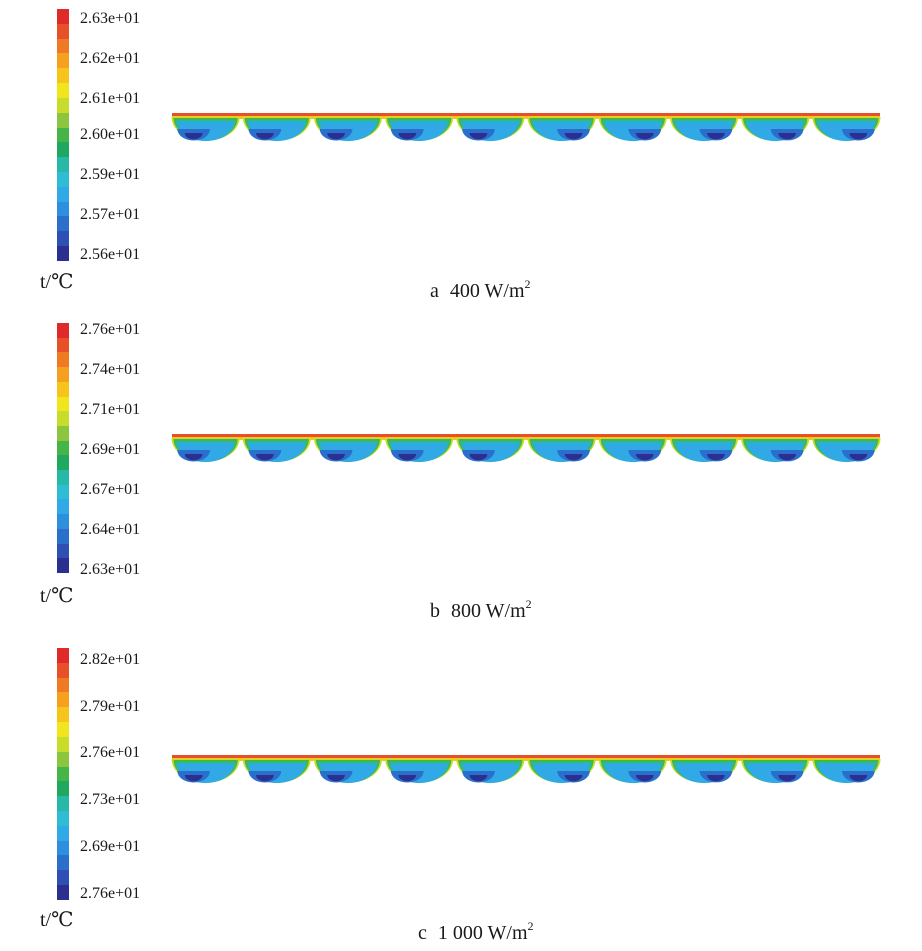 The width and height of the screenshot is (922, 951). What do you see at coordinates (460, 933) in the screenshot?
I see `caption-value: 1 000` at bounding box center [460, 933].